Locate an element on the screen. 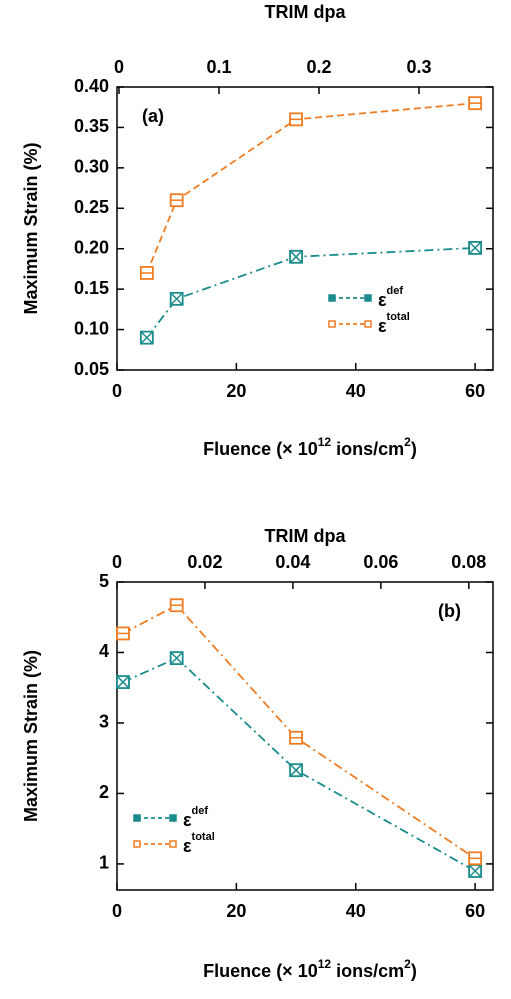 Image resolution: width=511 pixels, height=999 pixels. panel-annotation: (b) is located at coordinates (449, 611).